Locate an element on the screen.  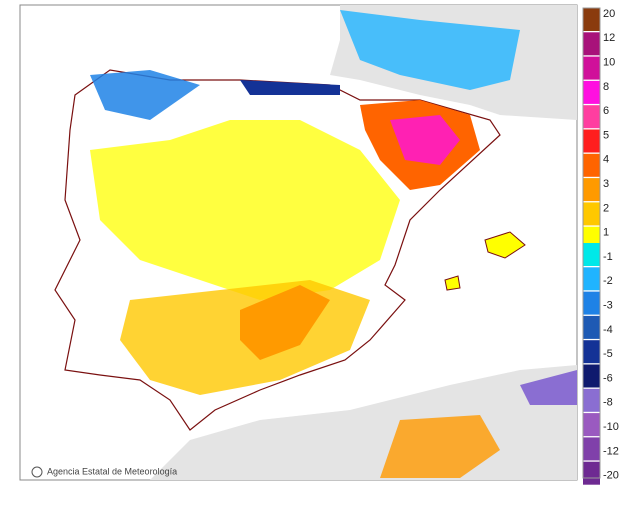
legend-label: -5 is located at coordinates (608, 354).